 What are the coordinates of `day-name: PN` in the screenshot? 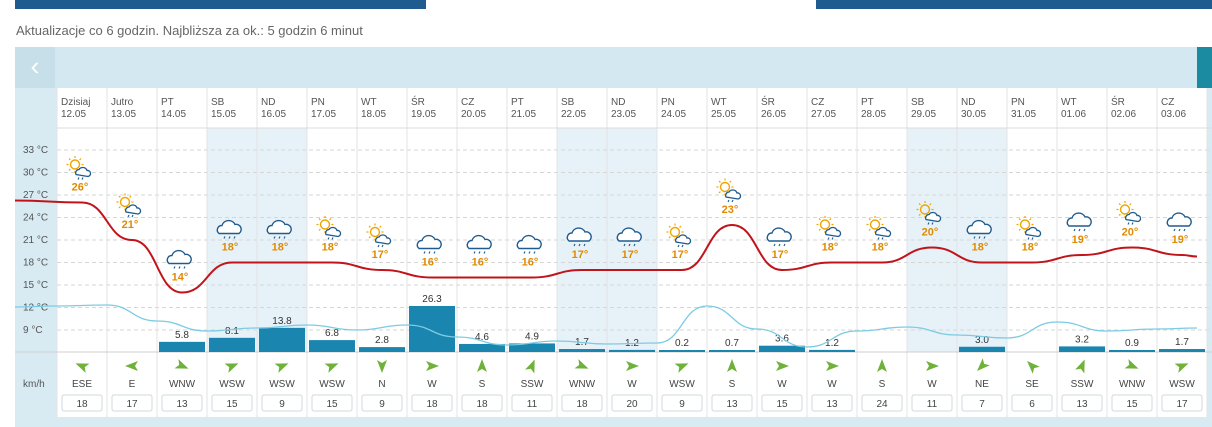 It's located at (668, 102).